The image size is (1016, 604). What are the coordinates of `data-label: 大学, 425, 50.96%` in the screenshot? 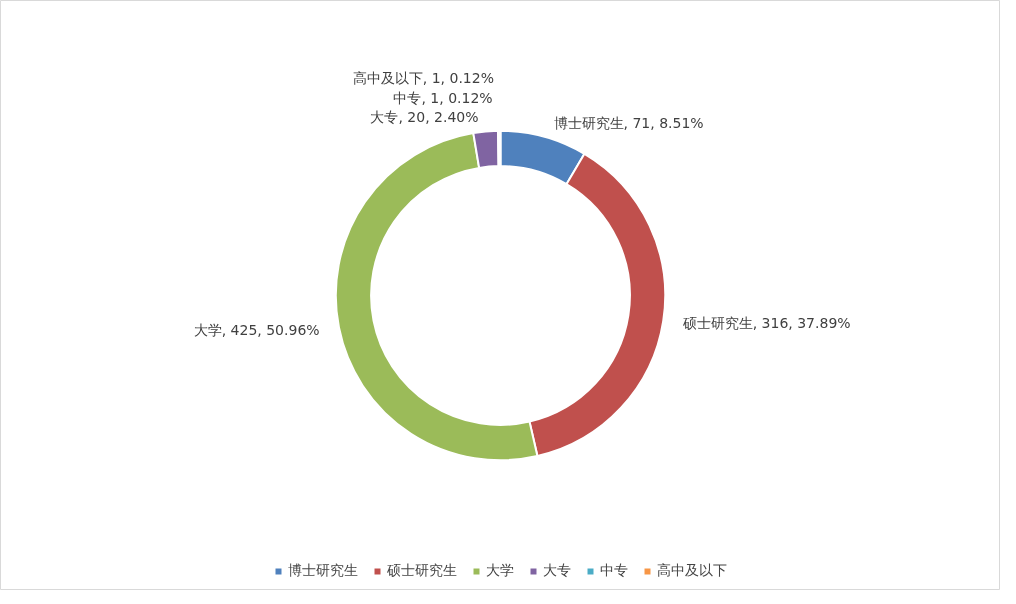 It's located at (256, 330).